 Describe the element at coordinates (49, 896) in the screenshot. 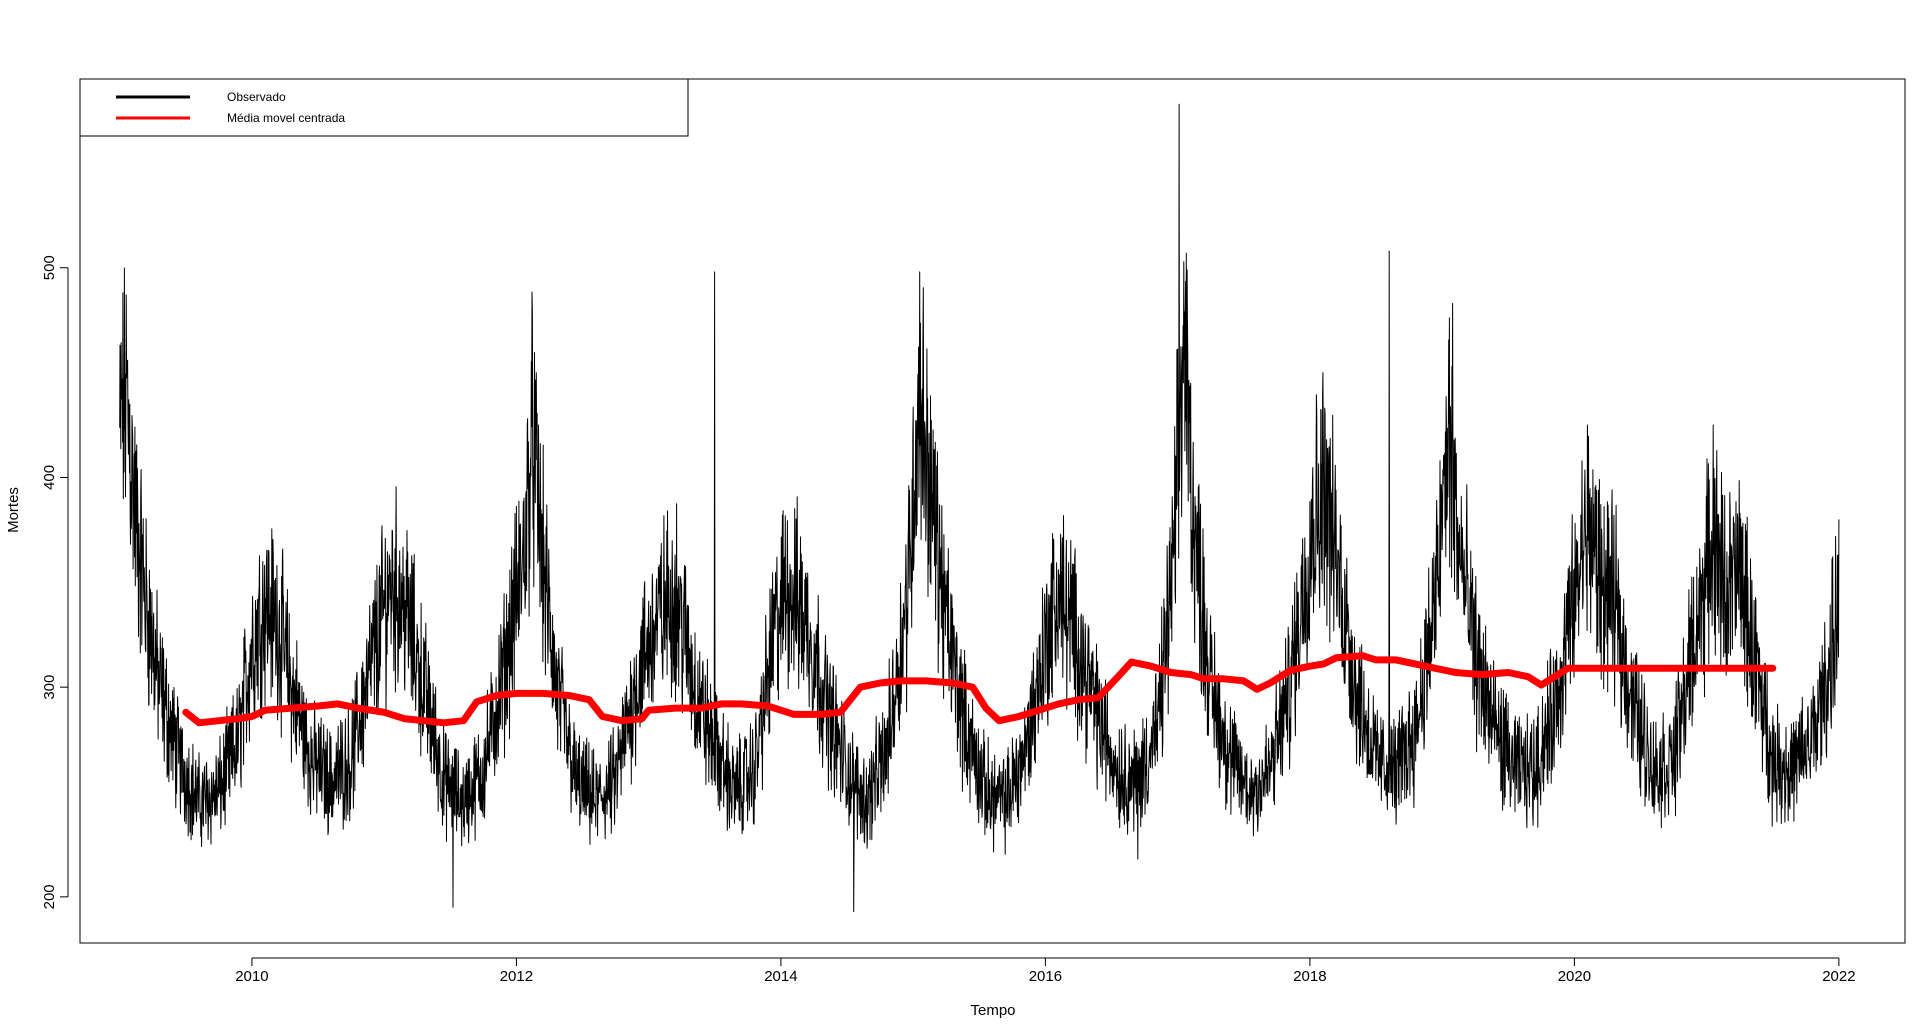

I see `y-tick-label: 200` at that location.